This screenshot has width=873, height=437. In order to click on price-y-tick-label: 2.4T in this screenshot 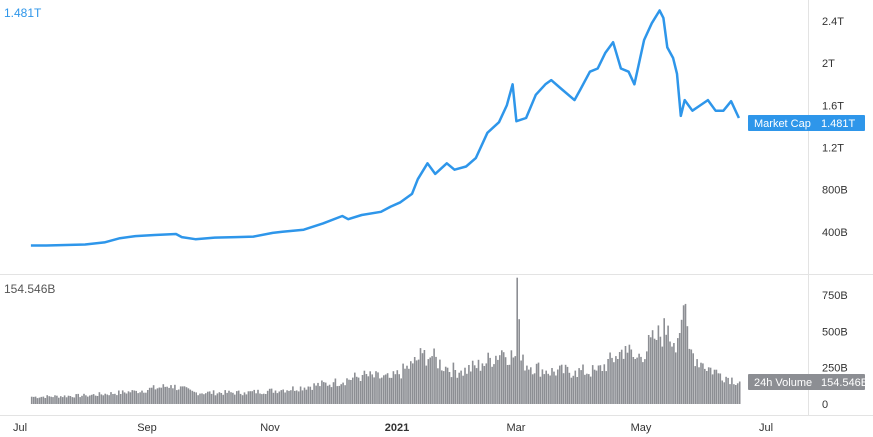, I will do `click(833, 22)`.